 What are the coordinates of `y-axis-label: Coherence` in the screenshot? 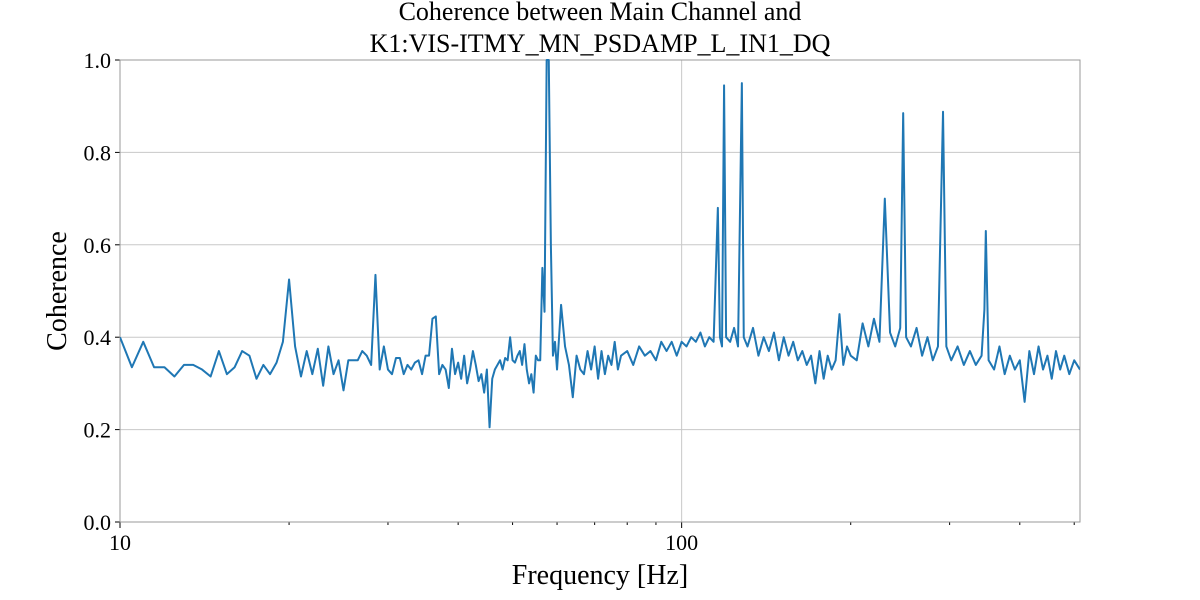 It's located at (57, 291).